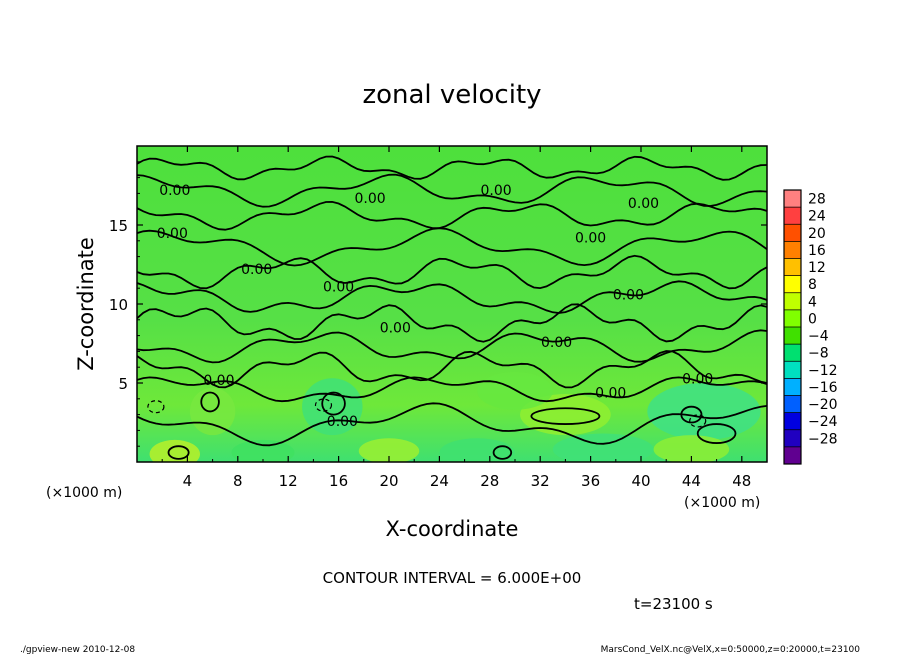 Image resolution: width=904 pixels, height=654 pixels. I want to click on colorbar-label: 16, so click(817, 251).